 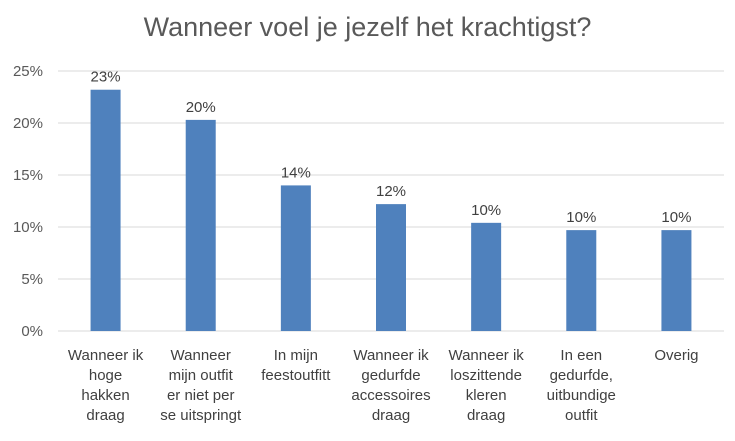 I want to click on y-tick-label: 20%, so click(x=28, y=123).